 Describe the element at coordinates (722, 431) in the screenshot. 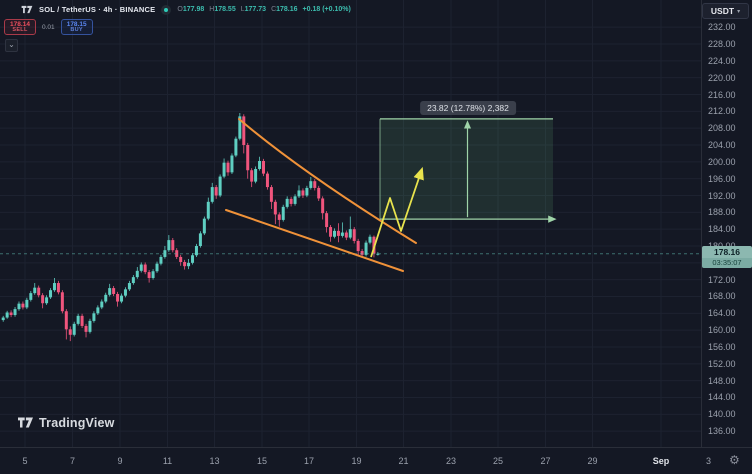

I see `price-axis-label: 136.00` at that location.